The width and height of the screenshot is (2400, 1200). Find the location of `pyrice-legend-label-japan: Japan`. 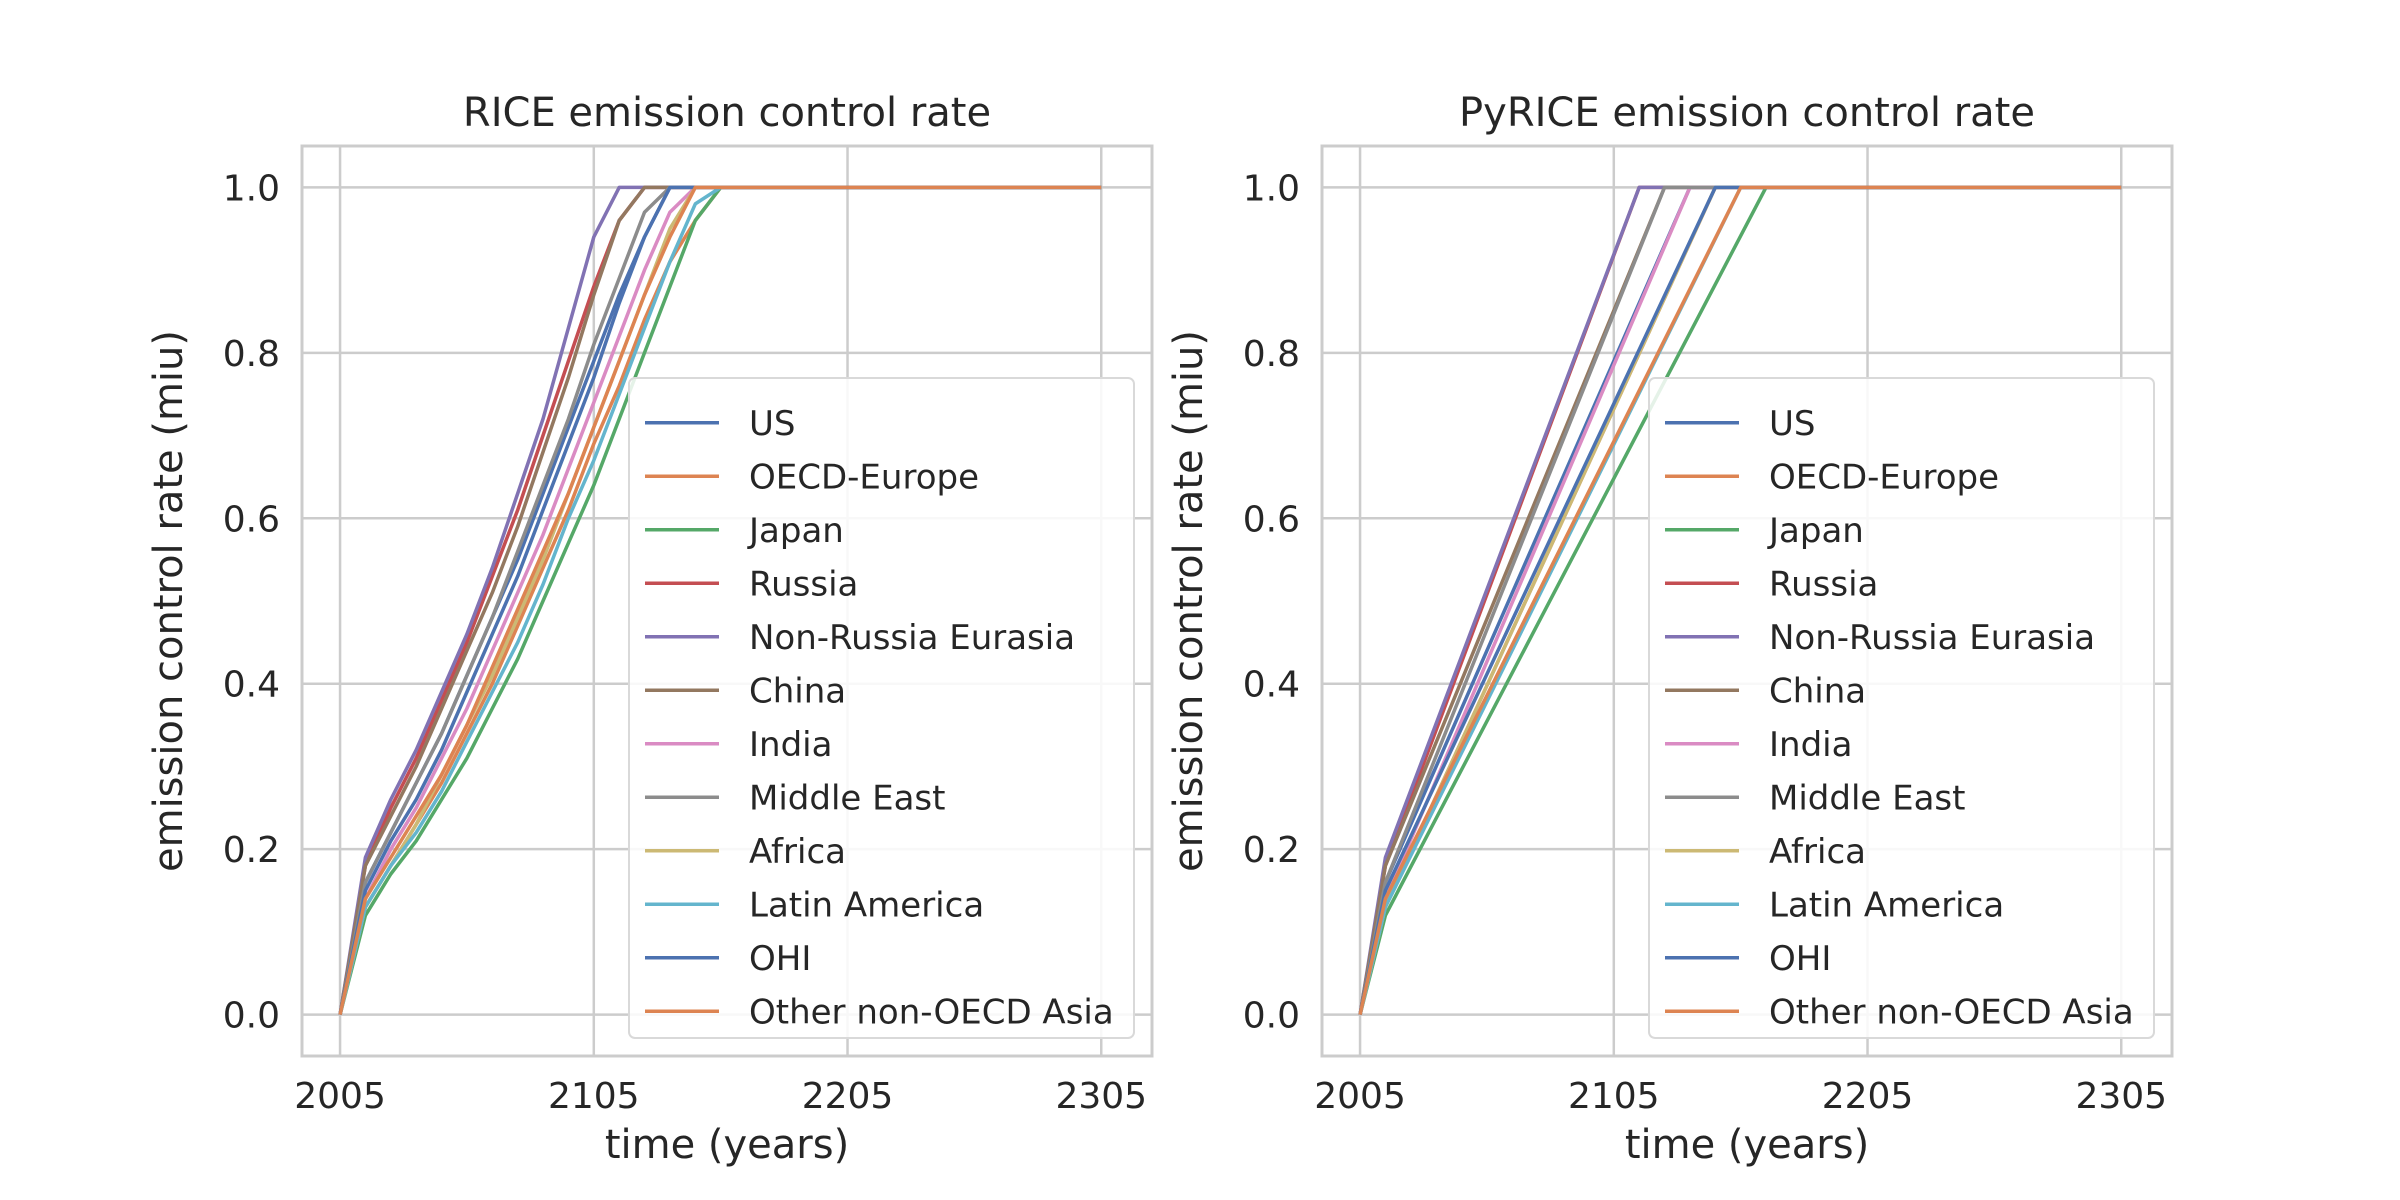

pyrice-legend-label-japan: Japan is located at coordinates (1815, 531).